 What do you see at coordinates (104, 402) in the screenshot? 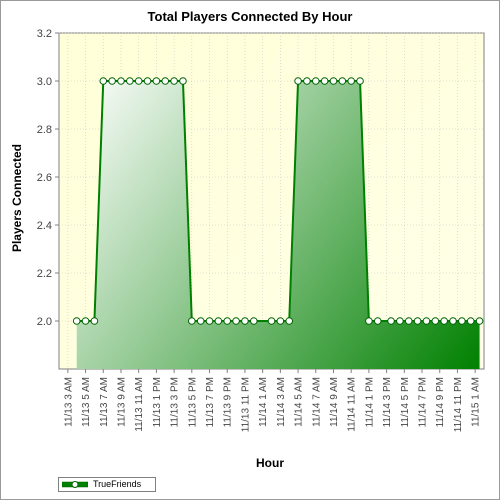
I see `x-tick-label: 11/13 7 AM` at bounding box center [104, 402].